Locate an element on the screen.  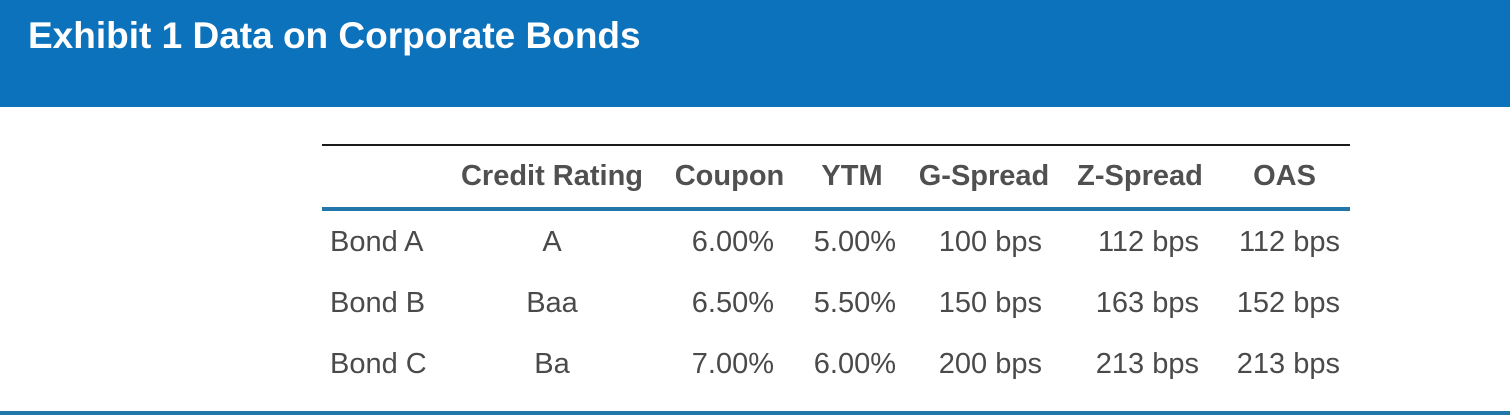
exhibit-bottom-rule is located at coordinates (755, 413).